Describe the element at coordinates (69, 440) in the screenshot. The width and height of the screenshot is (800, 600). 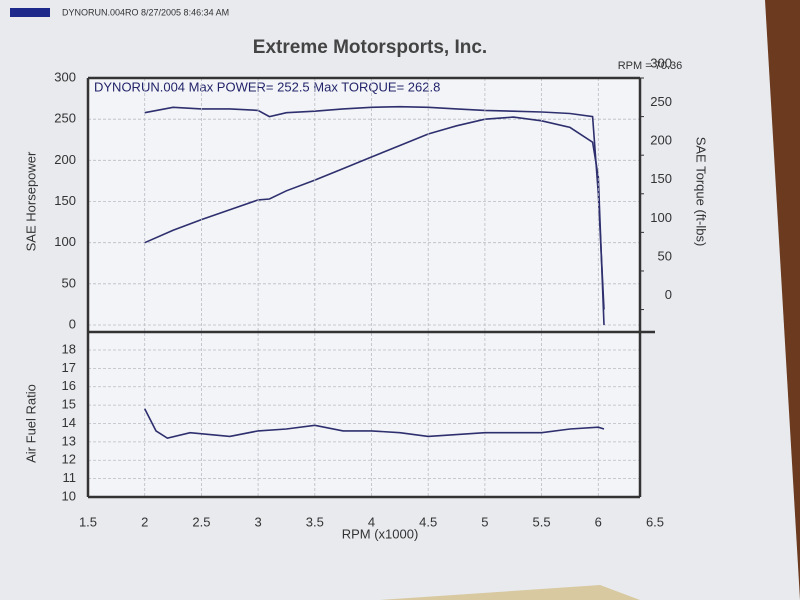
I see `y-tick-label: 13` at that location.